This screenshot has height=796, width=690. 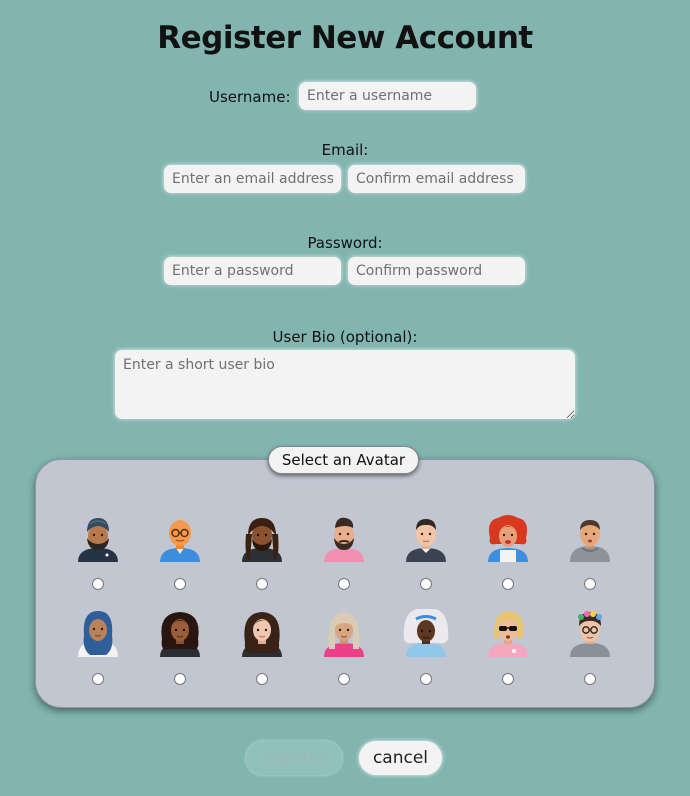 I want to click on avatar-radio-hoodie-man, so click(x=590, y=584).